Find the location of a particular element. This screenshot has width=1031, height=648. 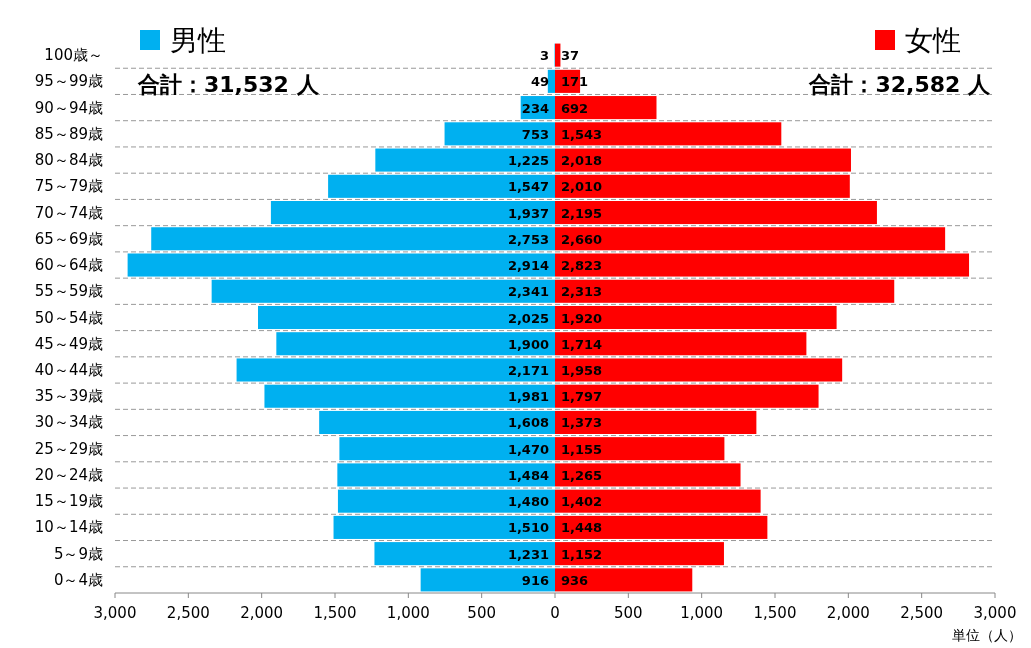

annotation: 合計：31,532 人 is located at coordinates (228, 84).